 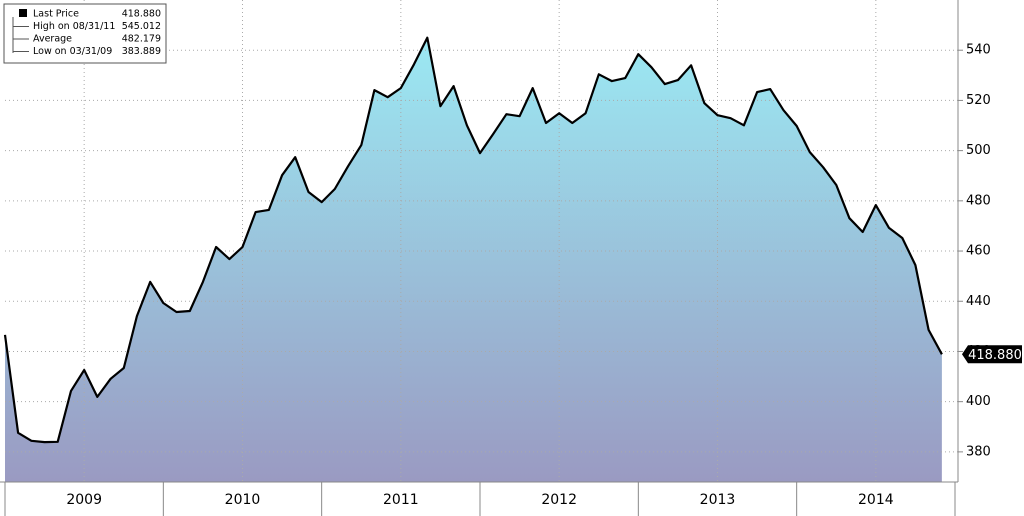 What do you see at coordinates (141, 26) in the screenshot?
I see `legend-value: 545.012` at bounding box center [141, 26].